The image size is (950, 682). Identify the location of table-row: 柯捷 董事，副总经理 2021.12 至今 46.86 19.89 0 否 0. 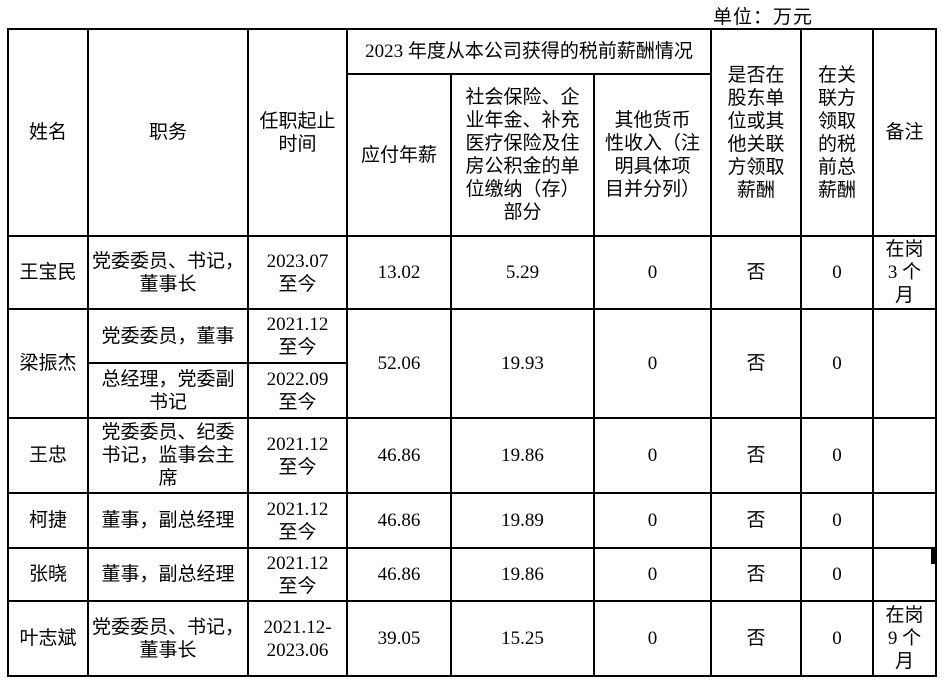
(472, 520).